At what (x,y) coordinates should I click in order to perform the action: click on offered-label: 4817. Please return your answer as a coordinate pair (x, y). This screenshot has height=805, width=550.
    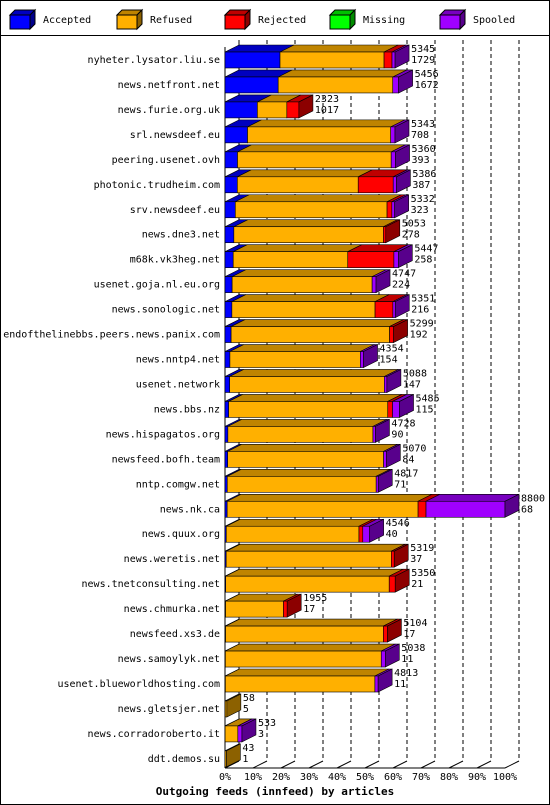
    Looking at the image, I should click on (406, 473).